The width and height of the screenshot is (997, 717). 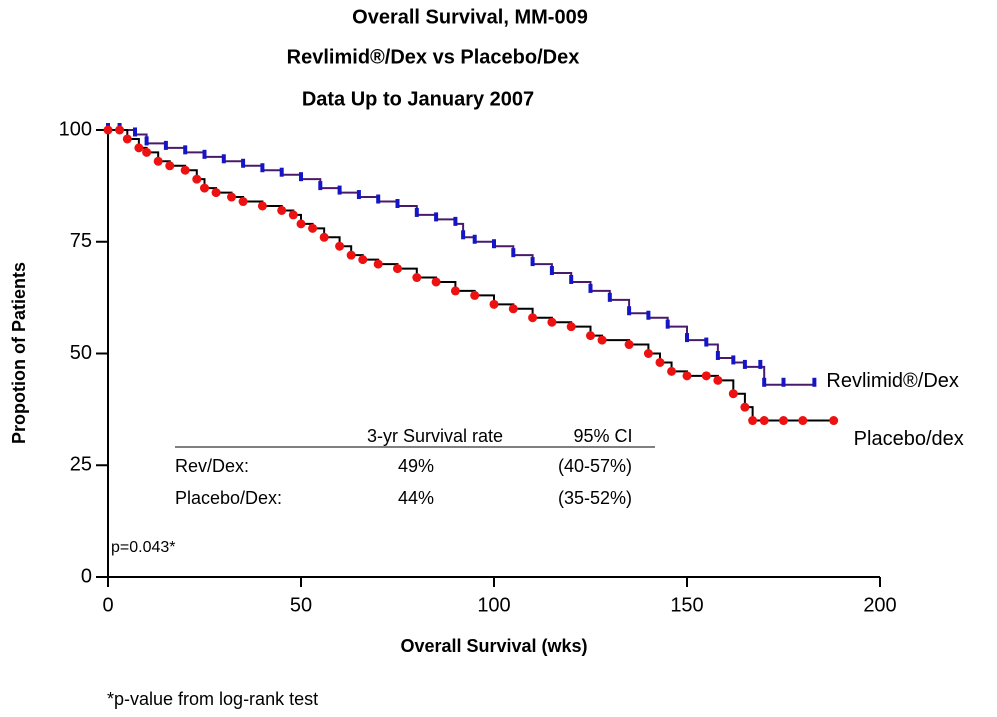 I want to click on table-cell: Placebo/Dex:, so click(x=228, y=498).